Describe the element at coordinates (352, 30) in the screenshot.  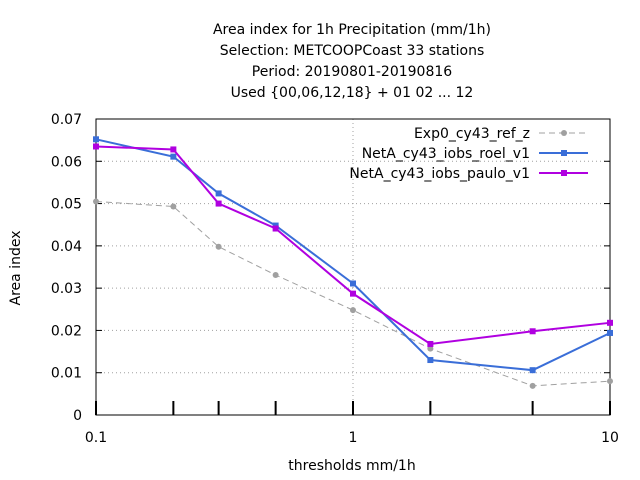
I see `title-line-1: Area index for 1h Precipitation (mm/1h)` at that location.